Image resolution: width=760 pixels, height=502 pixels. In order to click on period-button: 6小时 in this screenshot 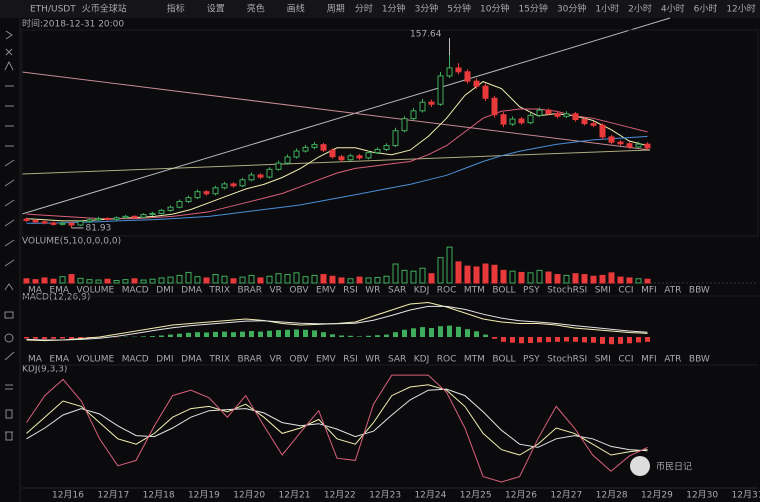, I will do `click(706, 9)`.